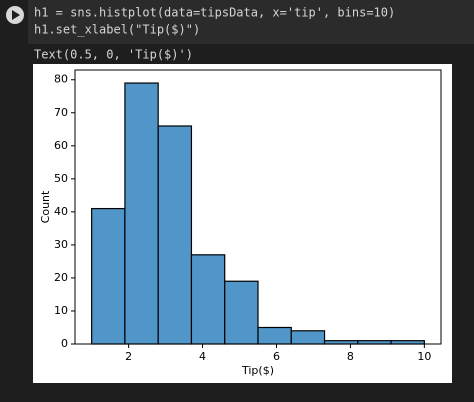 Image resolution: width=474 pixels, height=402 pixels. I want to click on y-tick-label: 20, so click(61, 277).